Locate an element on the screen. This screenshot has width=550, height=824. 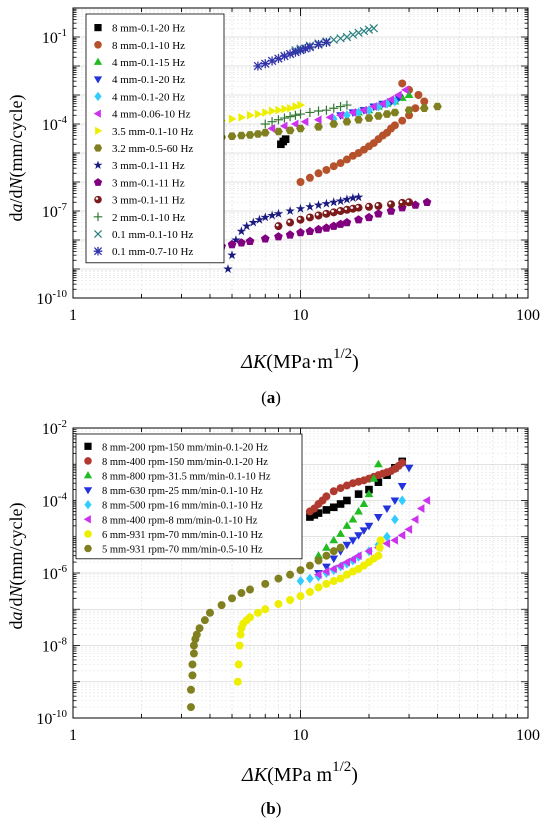
panel-label-b: (b) is located at coordinates (271, 808).